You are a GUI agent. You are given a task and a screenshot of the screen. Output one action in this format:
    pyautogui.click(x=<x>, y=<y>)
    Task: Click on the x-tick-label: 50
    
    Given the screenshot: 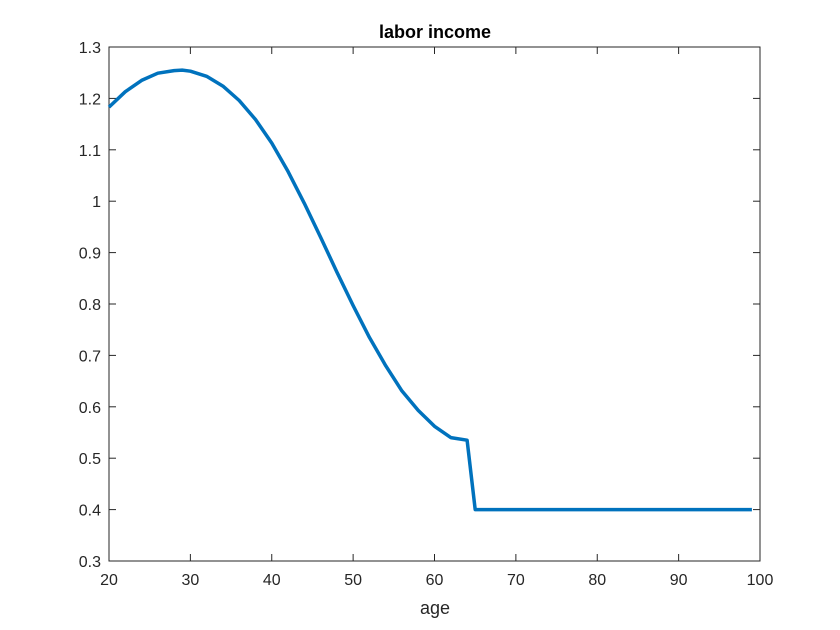 What is the action you would take?
    pyautogui.click(x=353, y=580)
    